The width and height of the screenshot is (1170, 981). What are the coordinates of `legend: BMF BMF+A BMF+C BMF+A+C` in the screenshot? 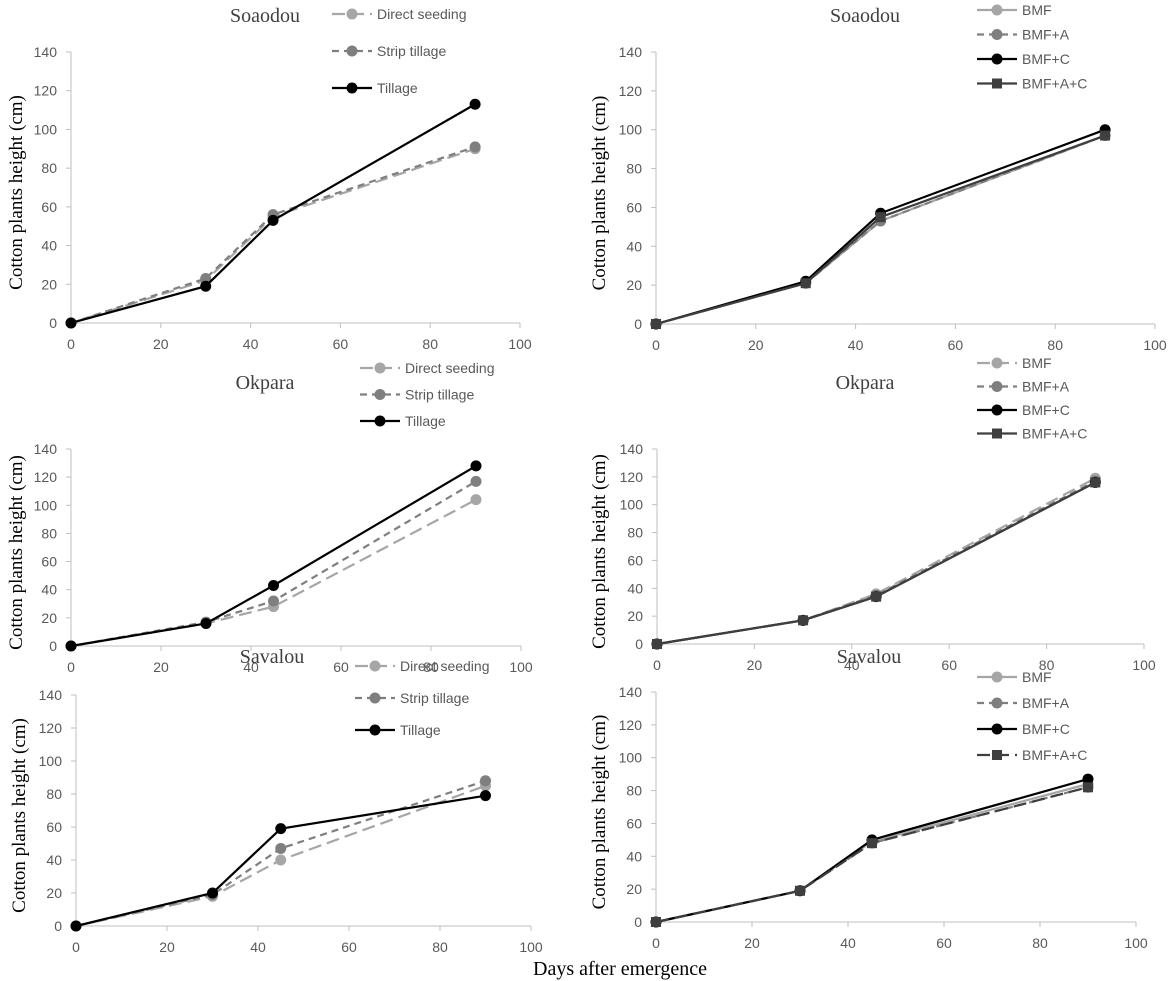 It's located at (1032, 716).